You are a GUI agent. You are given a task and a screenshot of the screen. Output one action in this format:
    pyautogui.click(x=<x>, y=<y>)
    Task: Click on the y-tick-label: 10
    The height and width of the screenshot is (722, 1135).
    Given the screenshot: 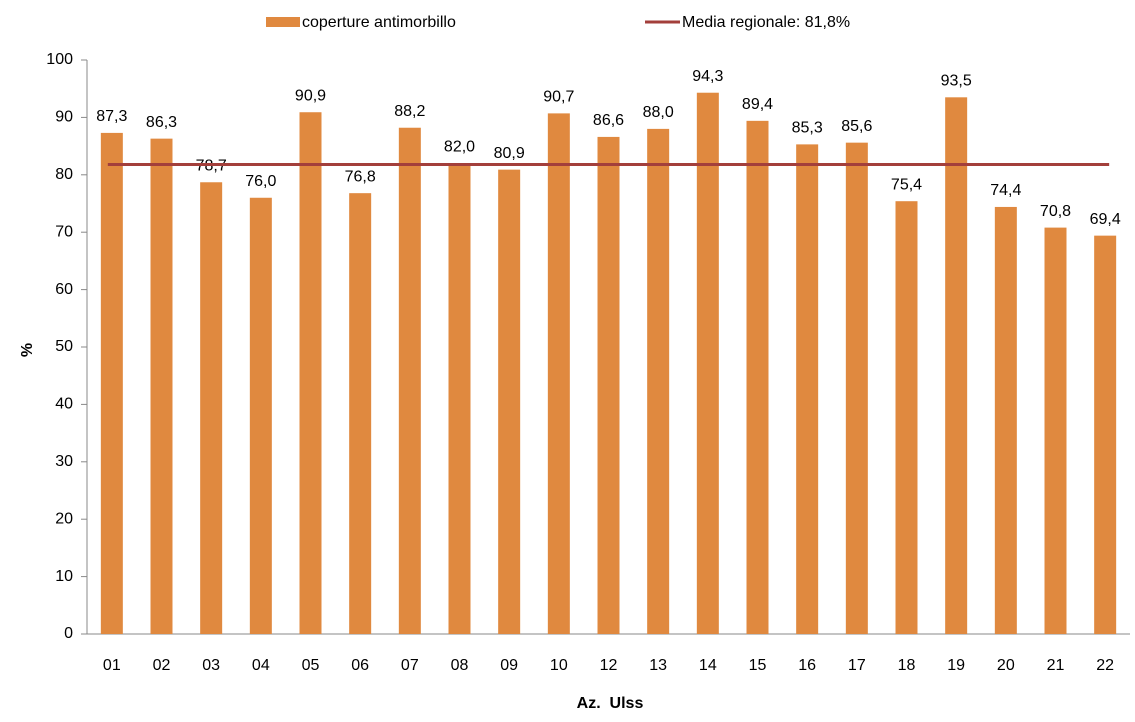 What is the action you would take?
    pyautogui.click(x=64, y=576)
    